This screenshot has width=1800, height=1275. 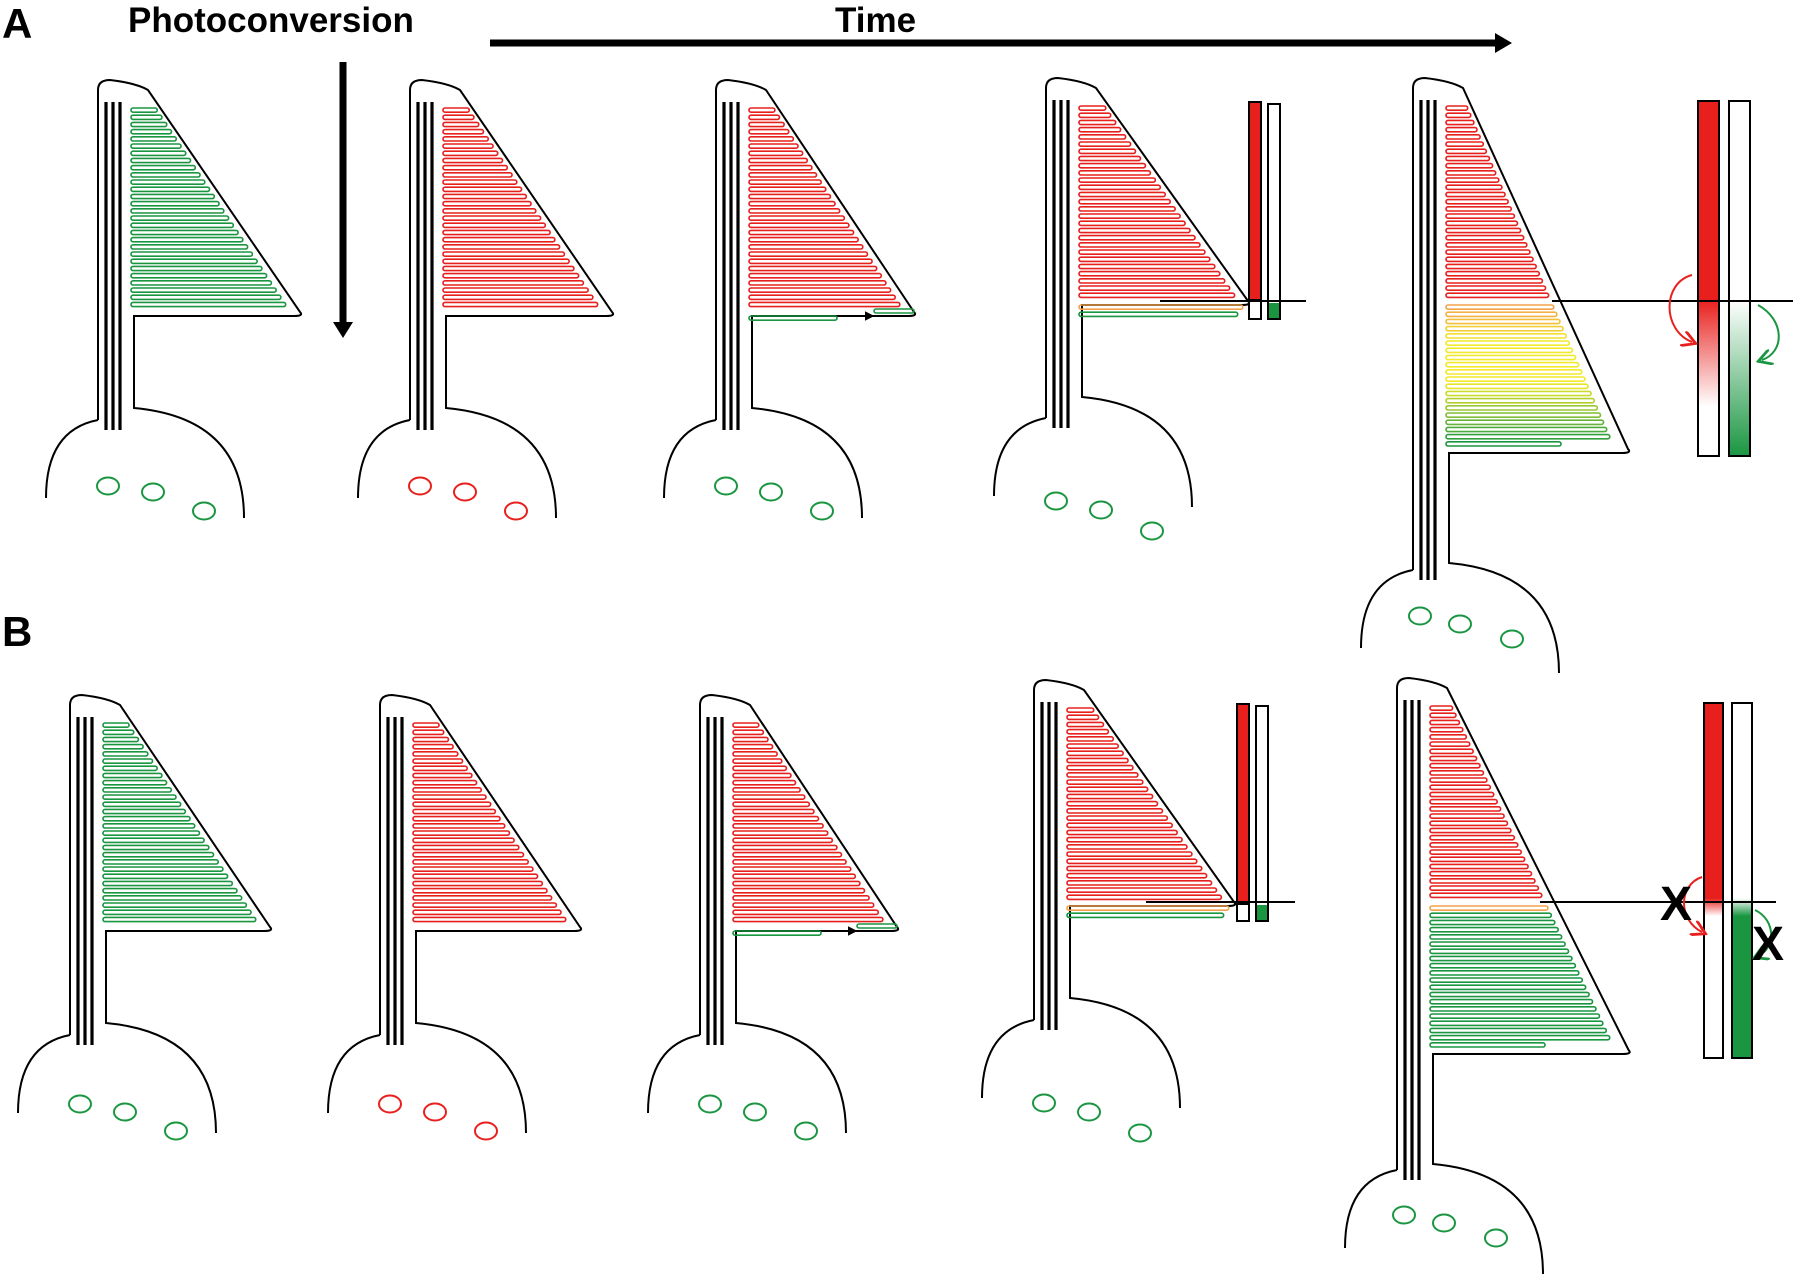 I want to click on green-diffusion-arrow, so click(x=1769, y=332).